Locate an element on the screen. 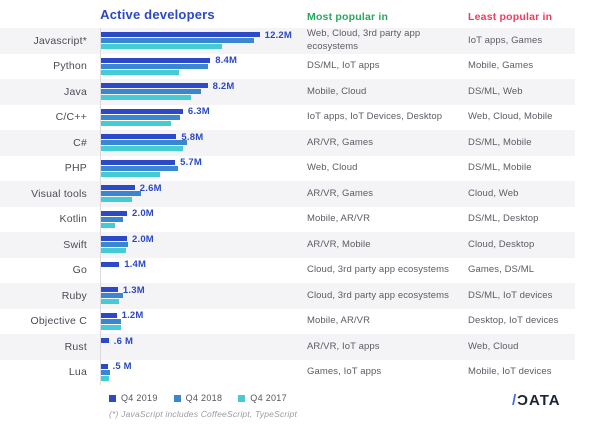 The image size is (602, 430). value-label: 2.6M is located at coordinates (150, 188).